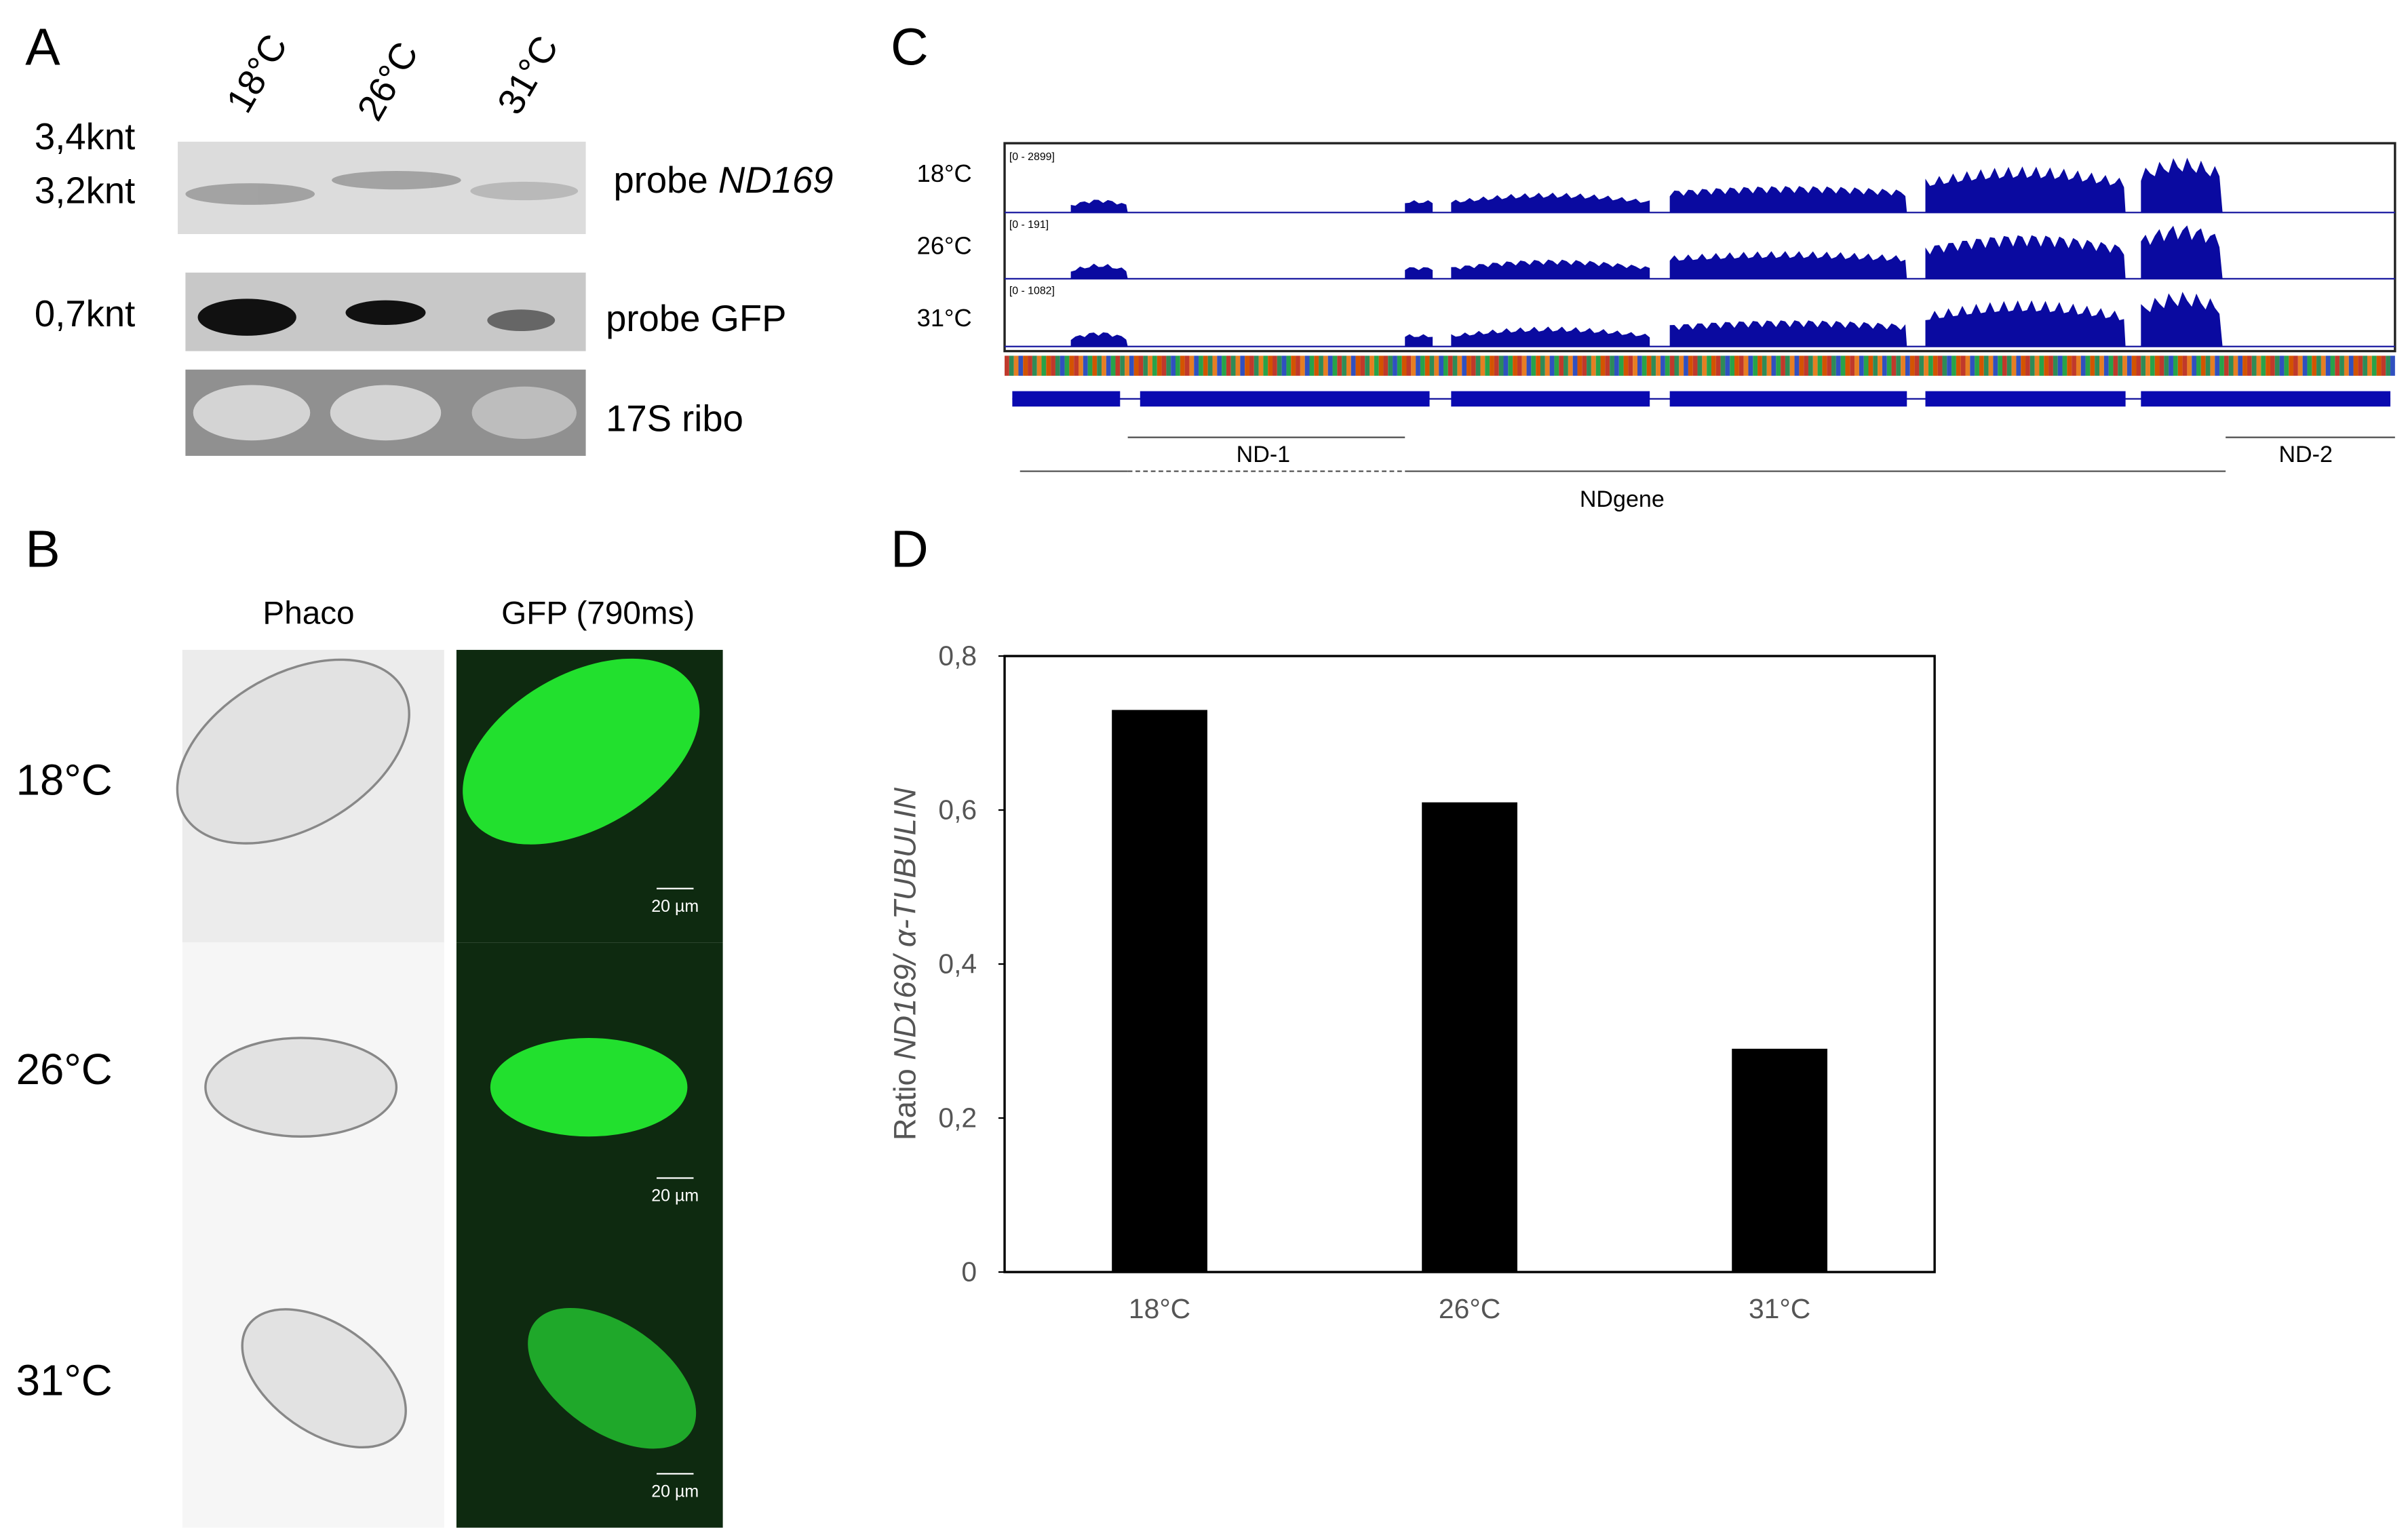  What do you see at coordinates (675, 1492) in the screenshot?
I see `scale-bar-label: 20 µm` at bounding box center [675, 1492].